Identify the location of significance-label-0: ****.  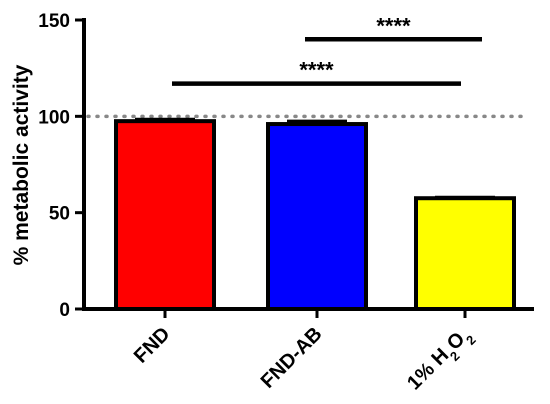
(316, 70).